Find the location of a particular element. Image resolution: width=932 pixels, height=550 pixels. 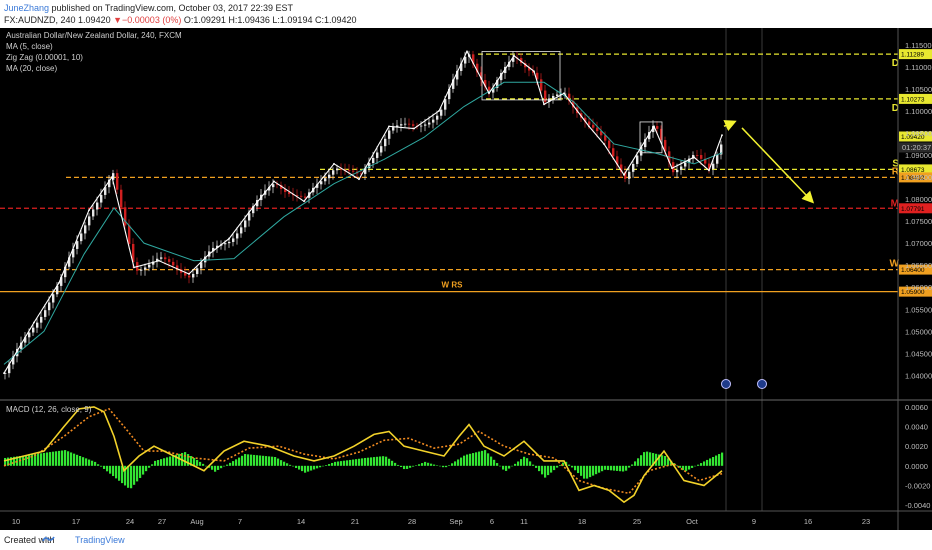

time-tick-label: 28 is located at coordinates (412, 521).